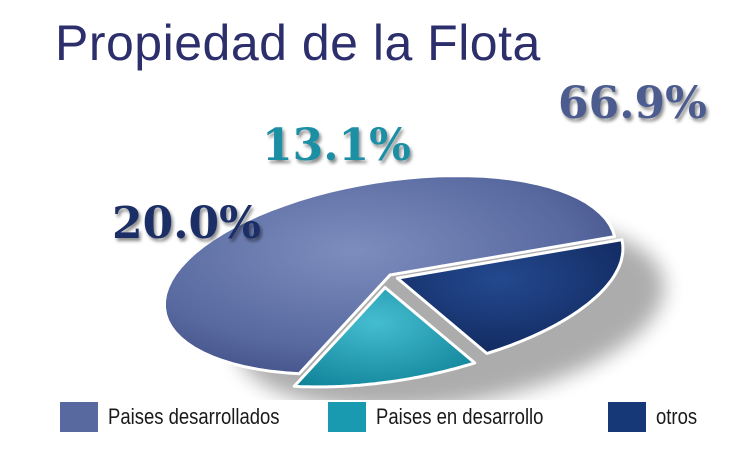 This screenshot has width=740, height=465. What do you see at coordinates (677, 416) in the screenshot?
I see `legend-label-2: otros` at bounding box center [677, 416].